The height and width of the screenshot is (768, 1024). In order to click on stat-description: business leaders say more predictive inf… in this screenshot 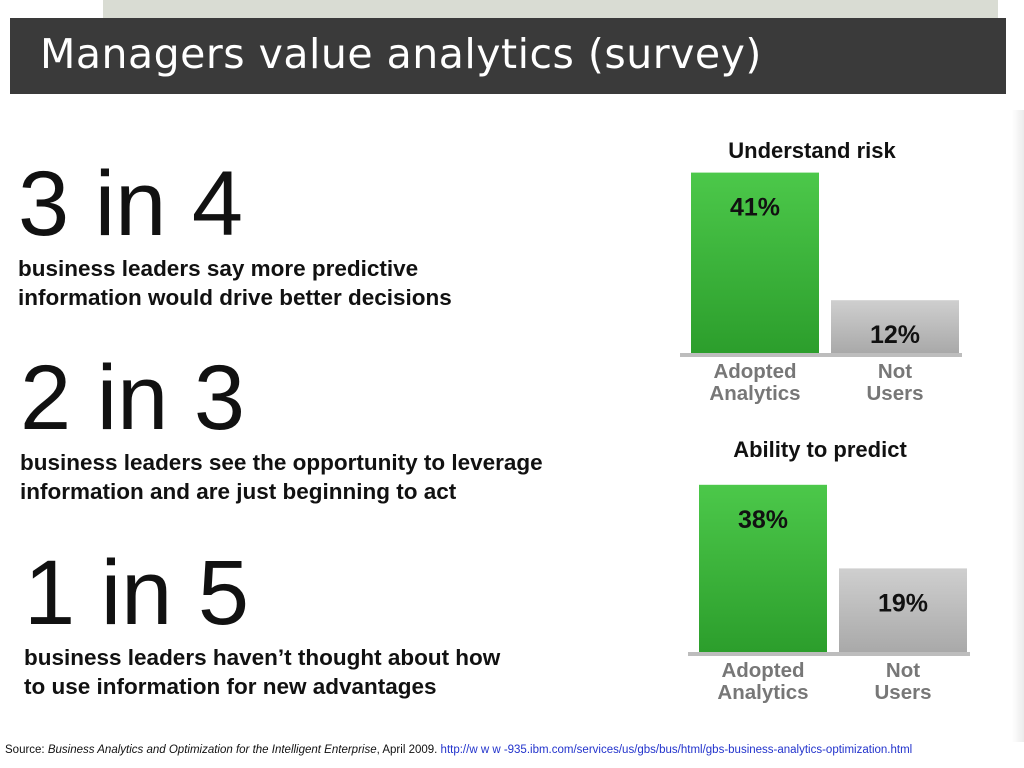, I will do `click(235, 283)`.